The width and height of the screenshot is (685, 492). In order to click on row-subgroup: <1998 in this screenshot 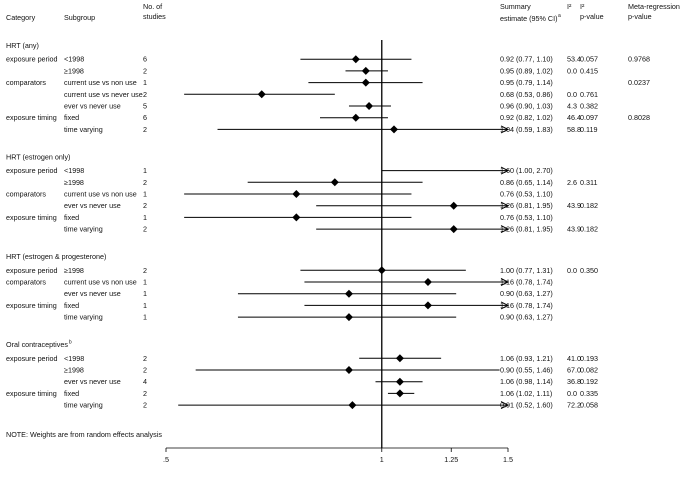, I will do `click(74, 358)`.